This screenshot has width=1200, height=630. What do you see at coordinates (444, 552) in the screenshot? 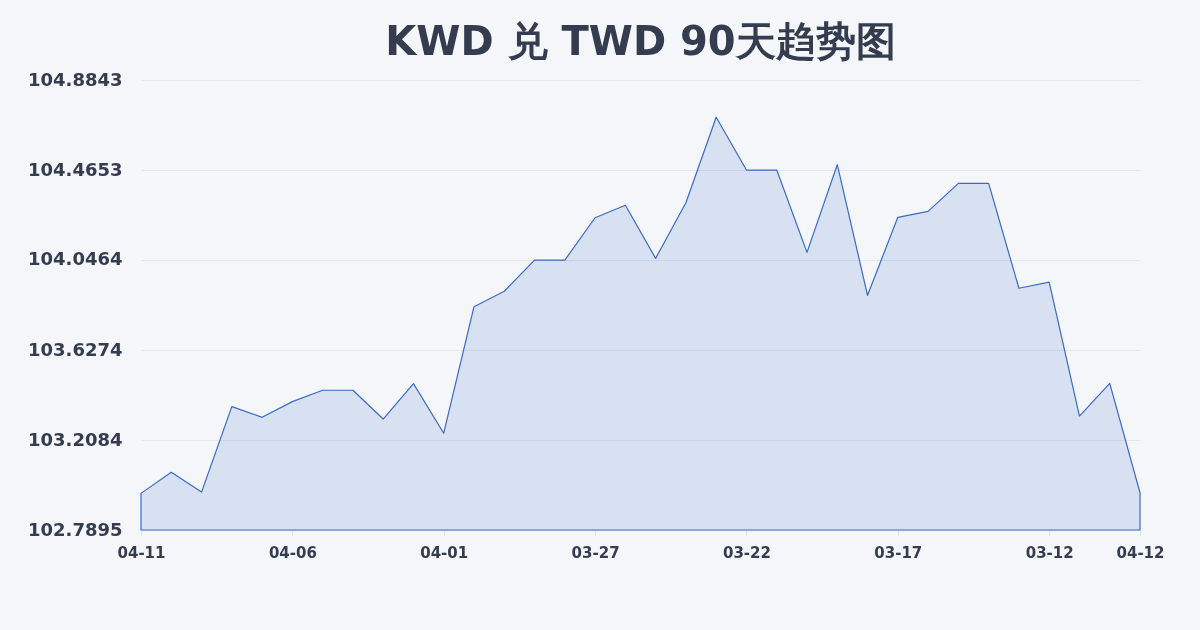
I see `x-tick-label: 04-01` at bounding box center [444, 552].